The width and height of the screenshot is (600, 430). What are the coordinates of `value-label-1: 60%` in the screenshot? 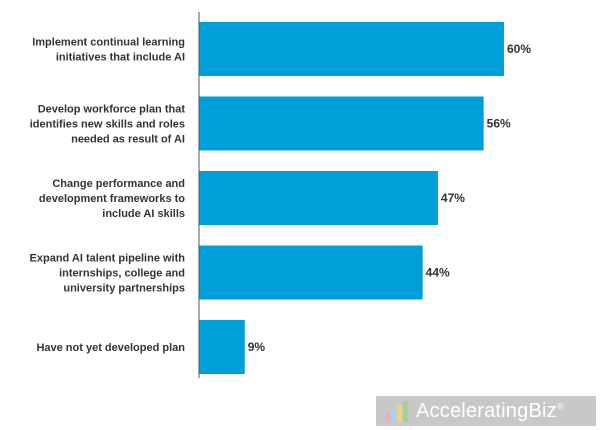 It's located at (519, 49).